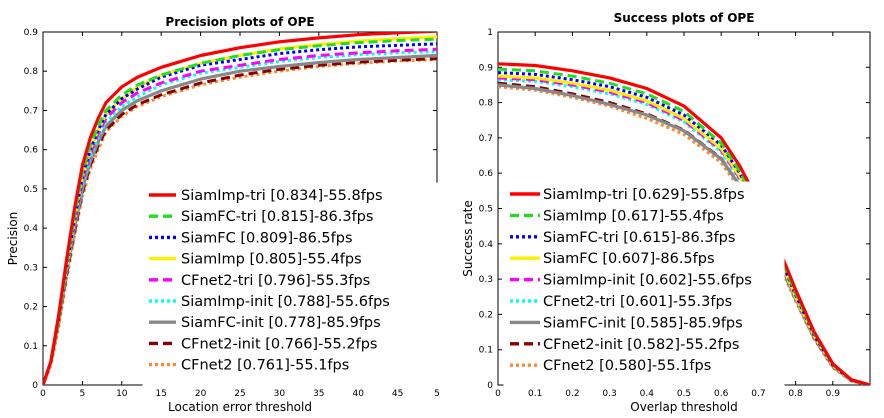  I want to click on x-tick-label: 20, so click(201, 394).